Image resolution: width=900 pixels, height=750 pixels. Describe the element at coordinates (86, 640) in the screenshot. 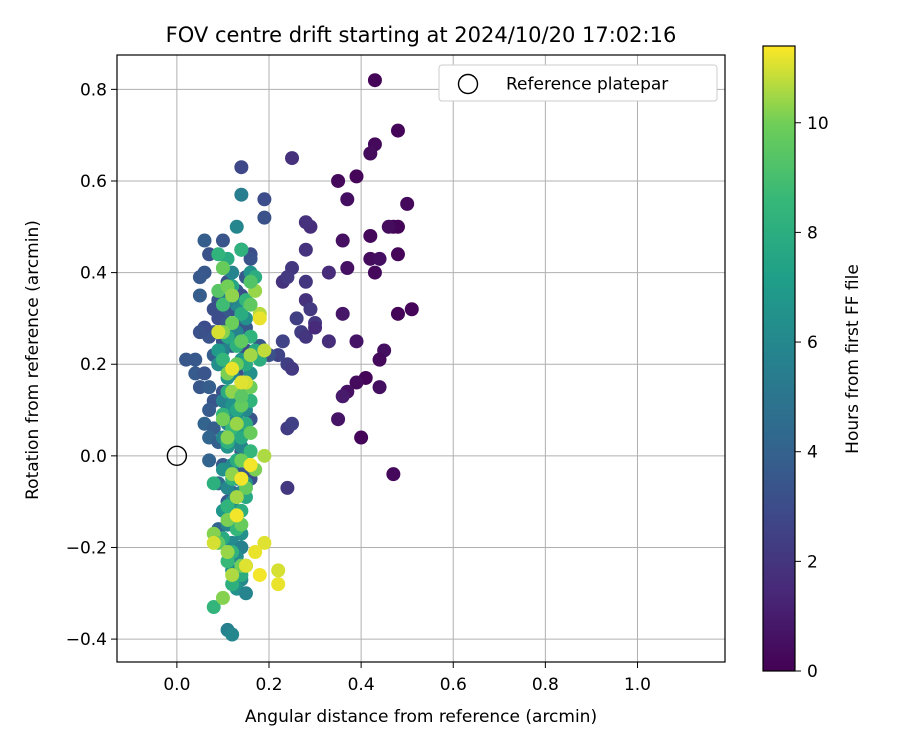

I see `y-tick-label: −0.4` at that location.